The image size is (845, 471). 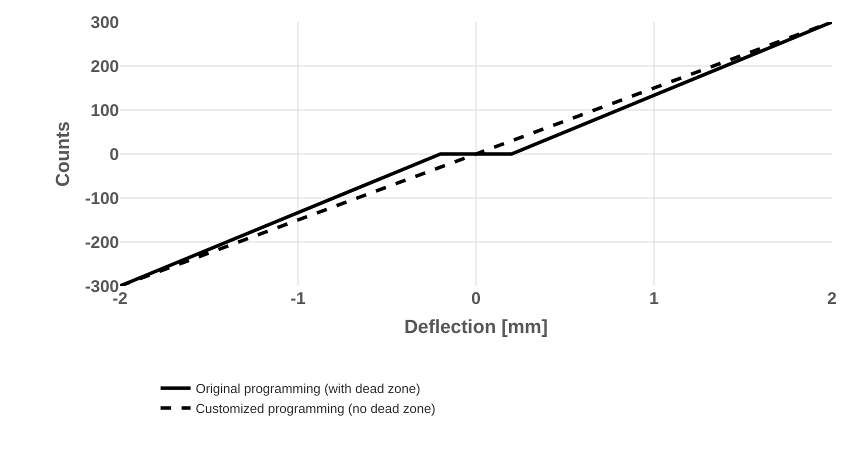 What do you see at coordinates (654, 298) in the screenshot?
I see `x-tick-label: 1` at bounding box center [654, 298].